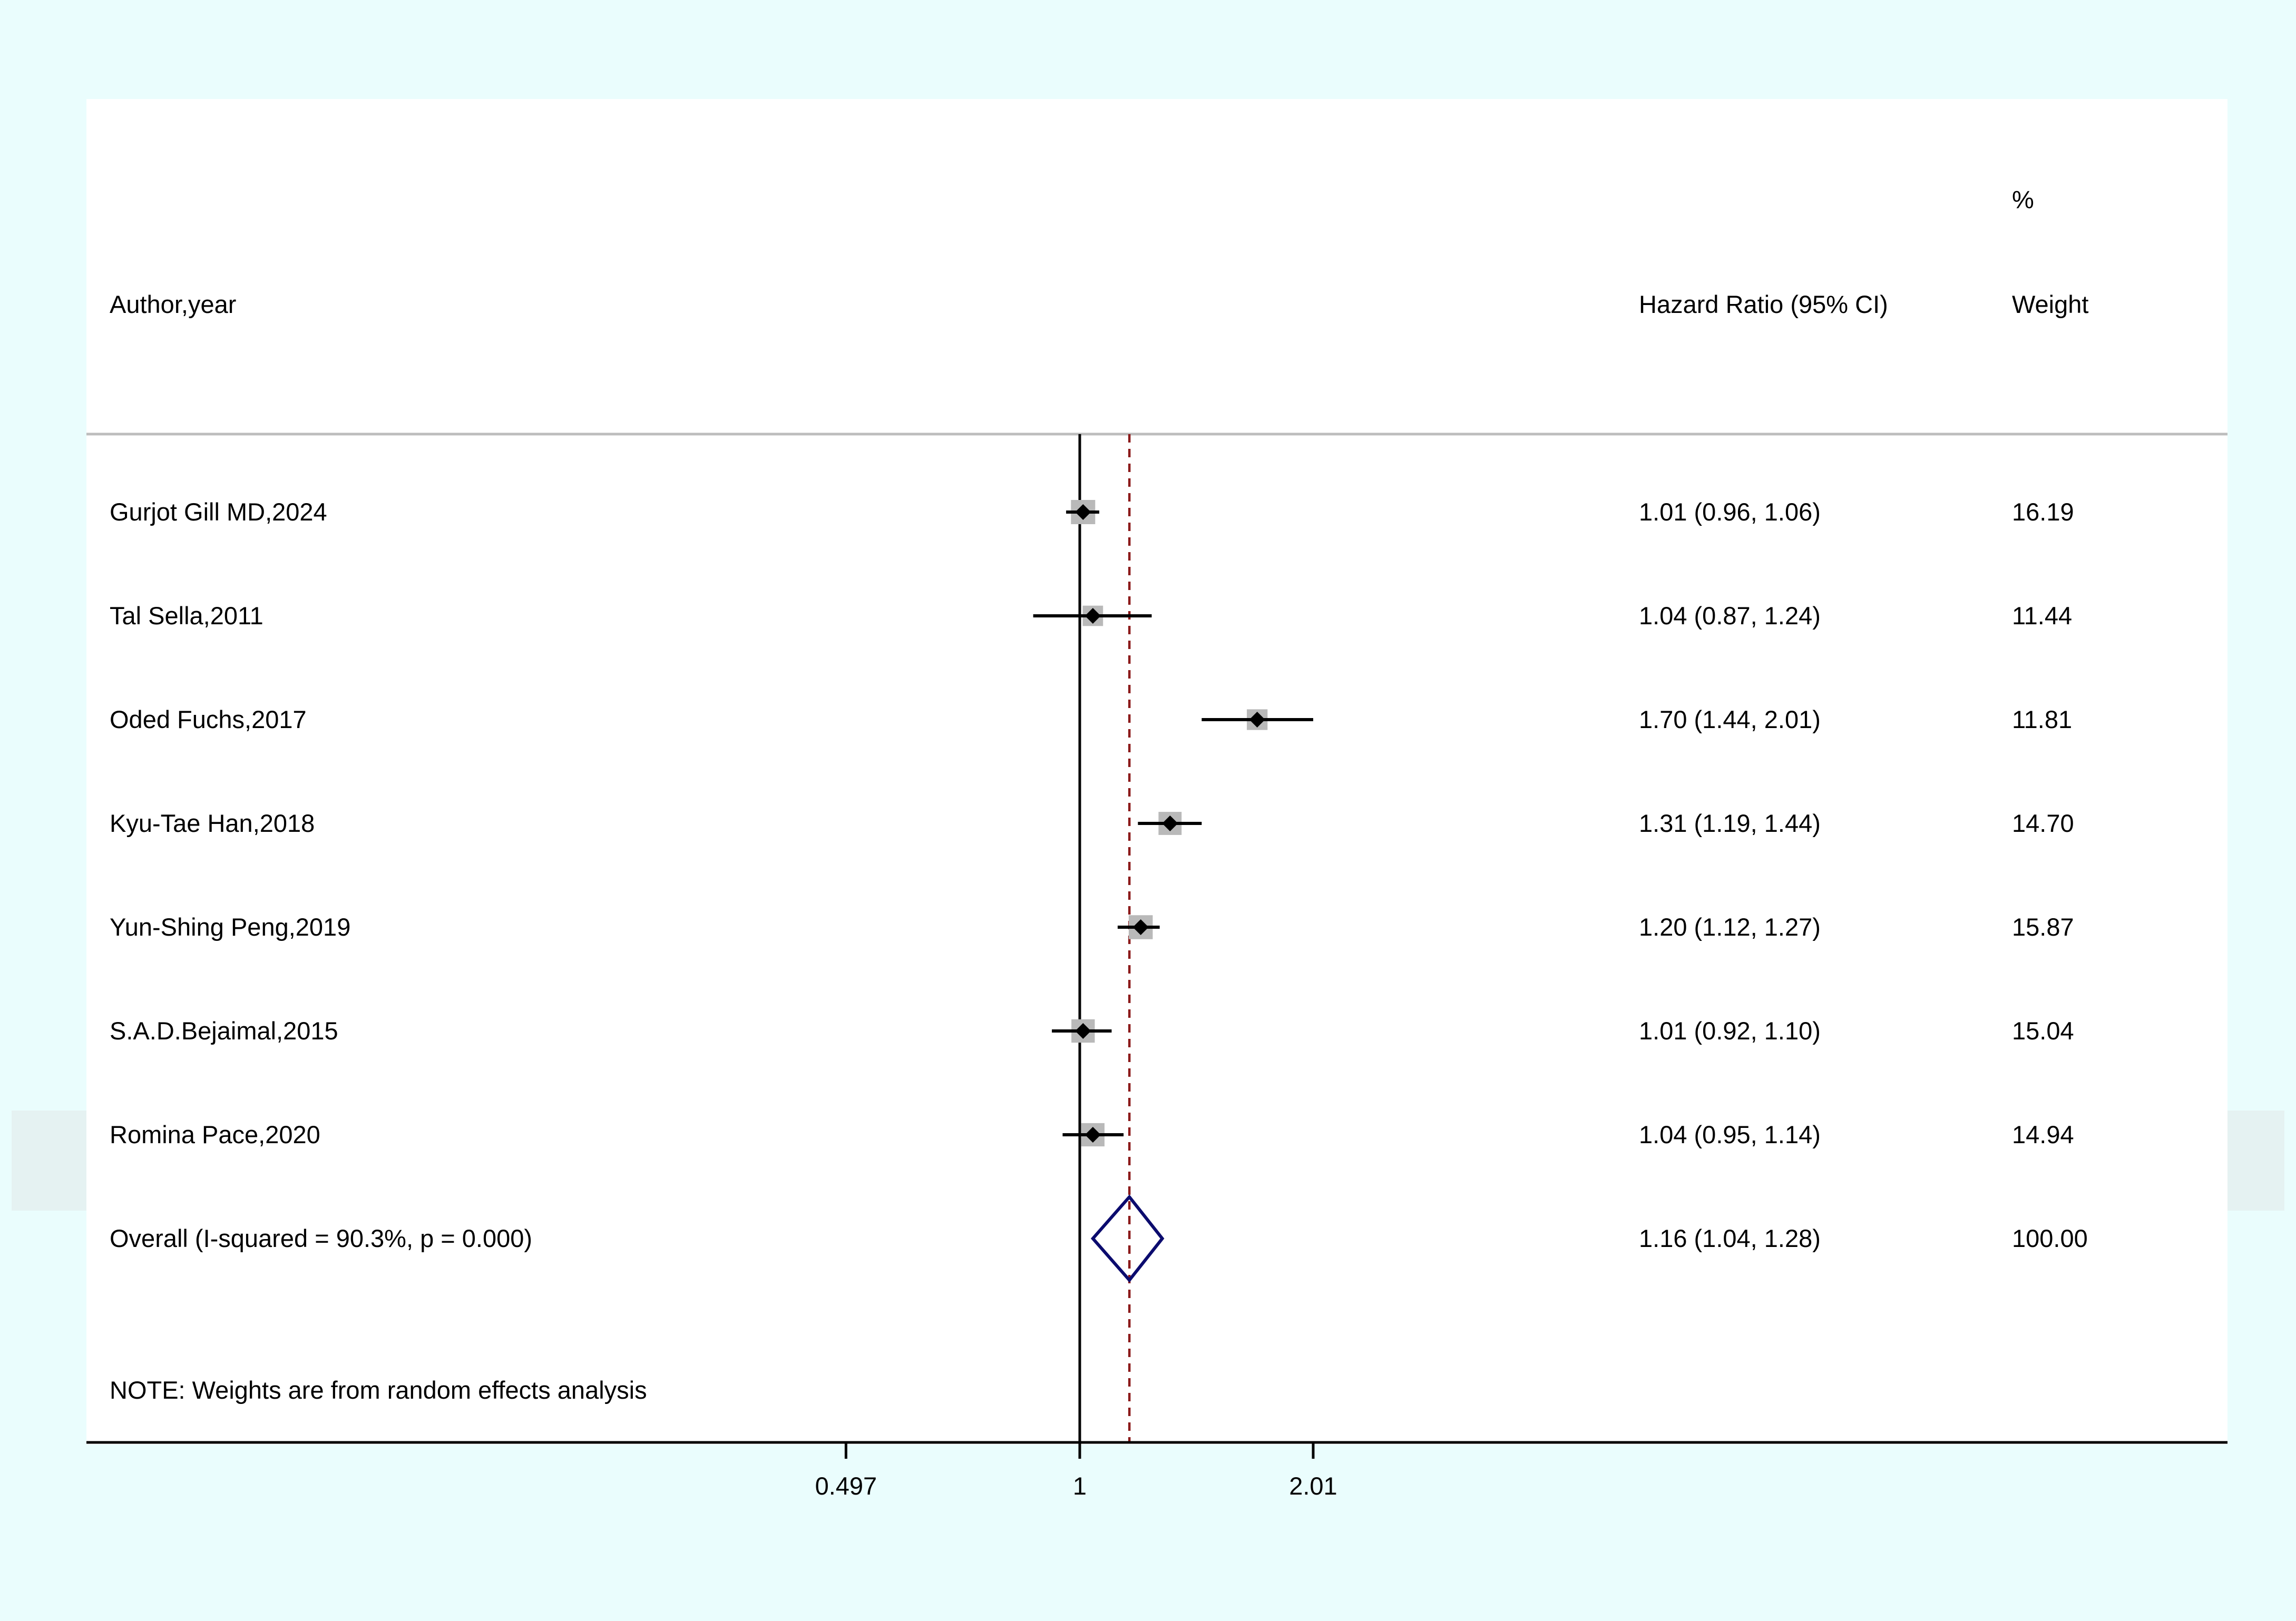 The width and height of the screenshot is (2296, 1621). I want to click on overall-ci: 1.16 (1.04, 1.28), so click(1730, 1238).